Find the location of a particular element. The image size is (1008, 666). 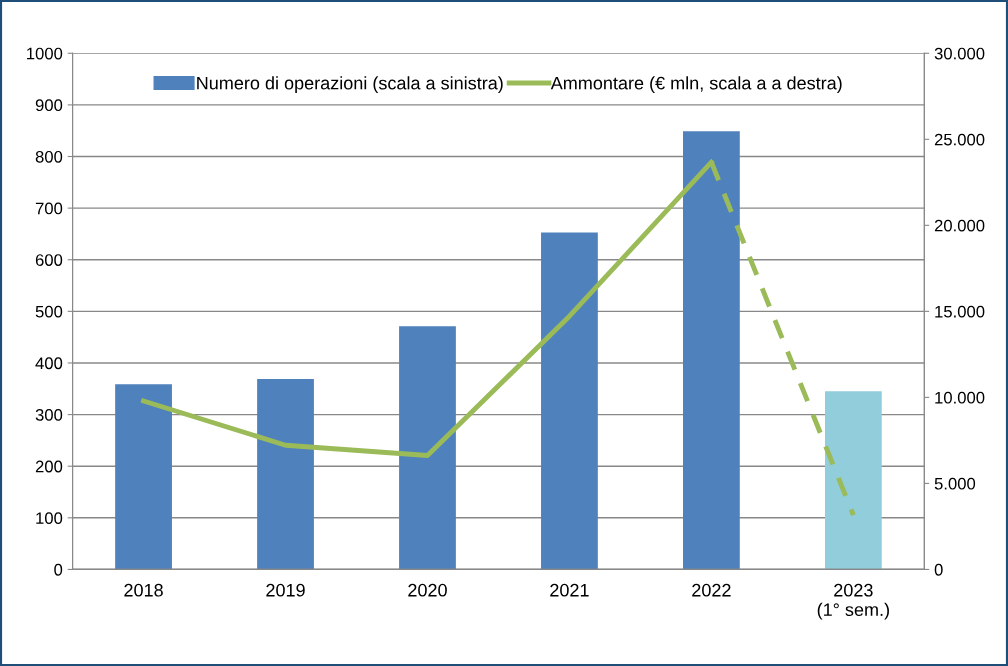

y-tick-label: 0 is located at coordinates (58, 569).